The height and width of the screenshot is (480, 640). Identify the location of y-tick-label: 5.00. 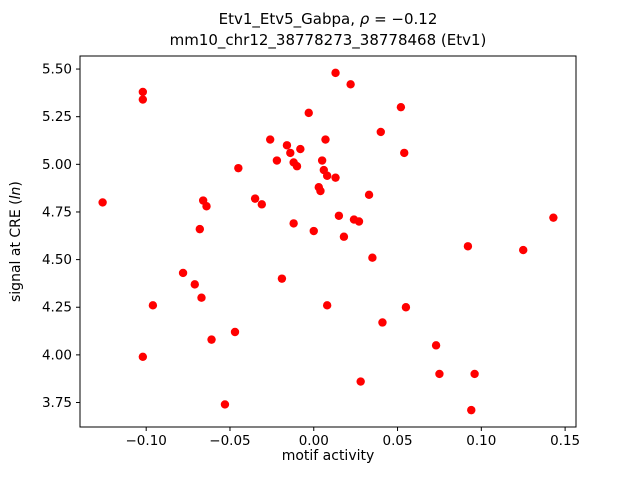
(57, 165).